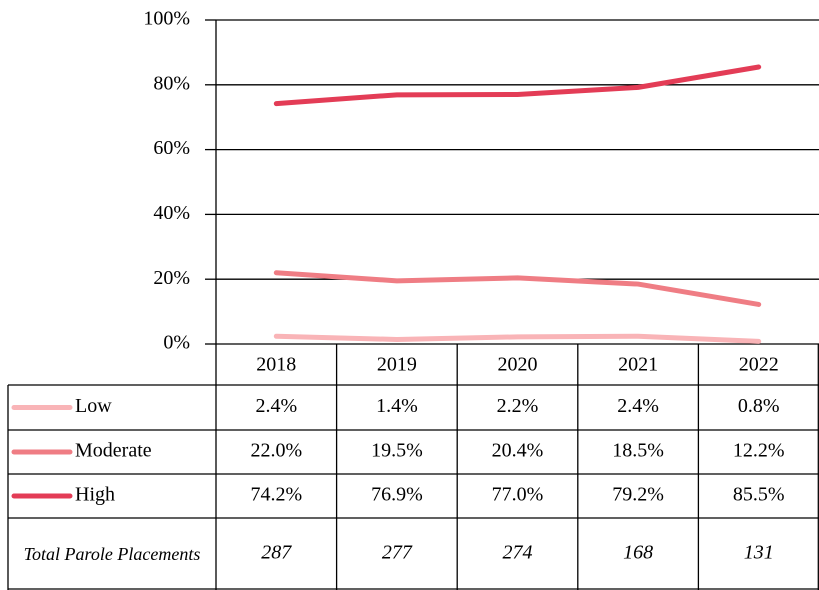 The image size is (819, 590). Describe the element at coordinates (171, 148) in the screenshot. I see `y-tick-label: 60%` at that location.